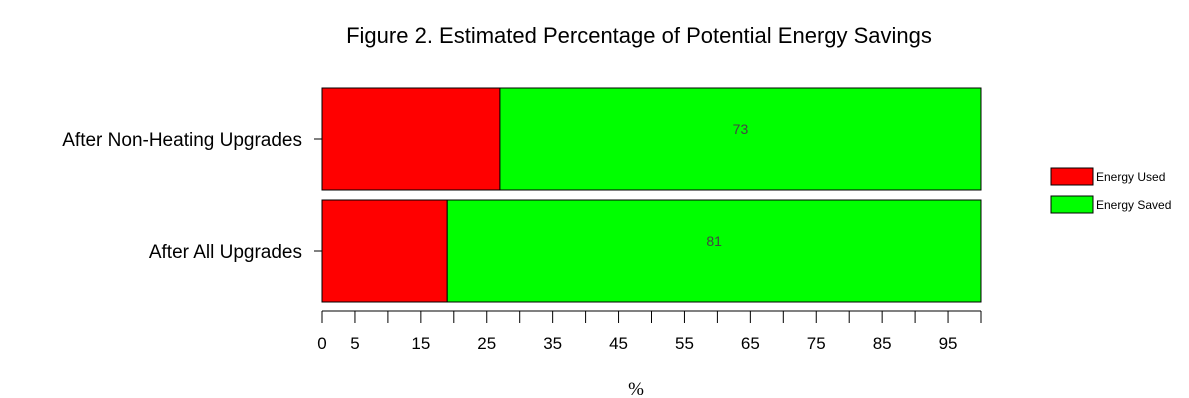 Image resolution: width=1189 pixels, height=398 pixels. Describe the element at coordinates (636, 388) in the screenshot. I see `x-axis-title: %` at that location.